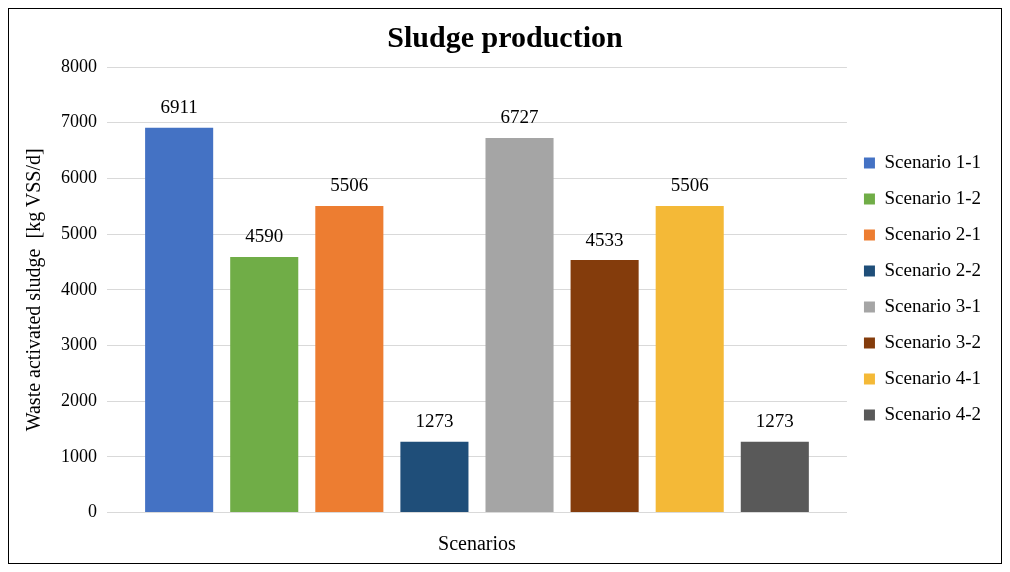 This screenshot has height=572, width=1010. Describe the element at coordinates (79, 232) in the screenshot. I see `y-tick-label: 5000` at that location.